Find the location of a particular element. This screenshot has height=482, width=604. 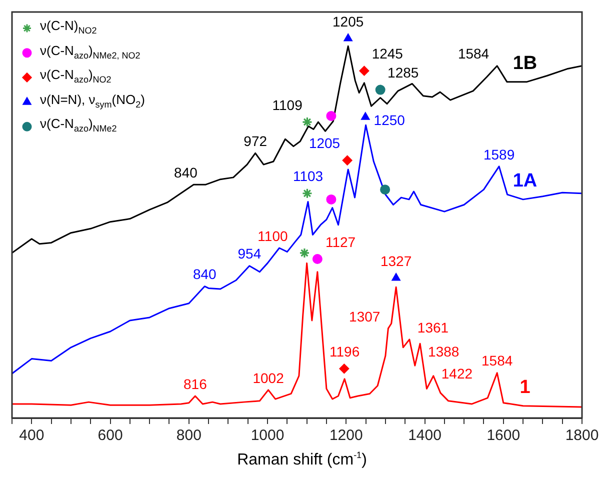

annotation: 1109 is located at coordinates (287, 104).